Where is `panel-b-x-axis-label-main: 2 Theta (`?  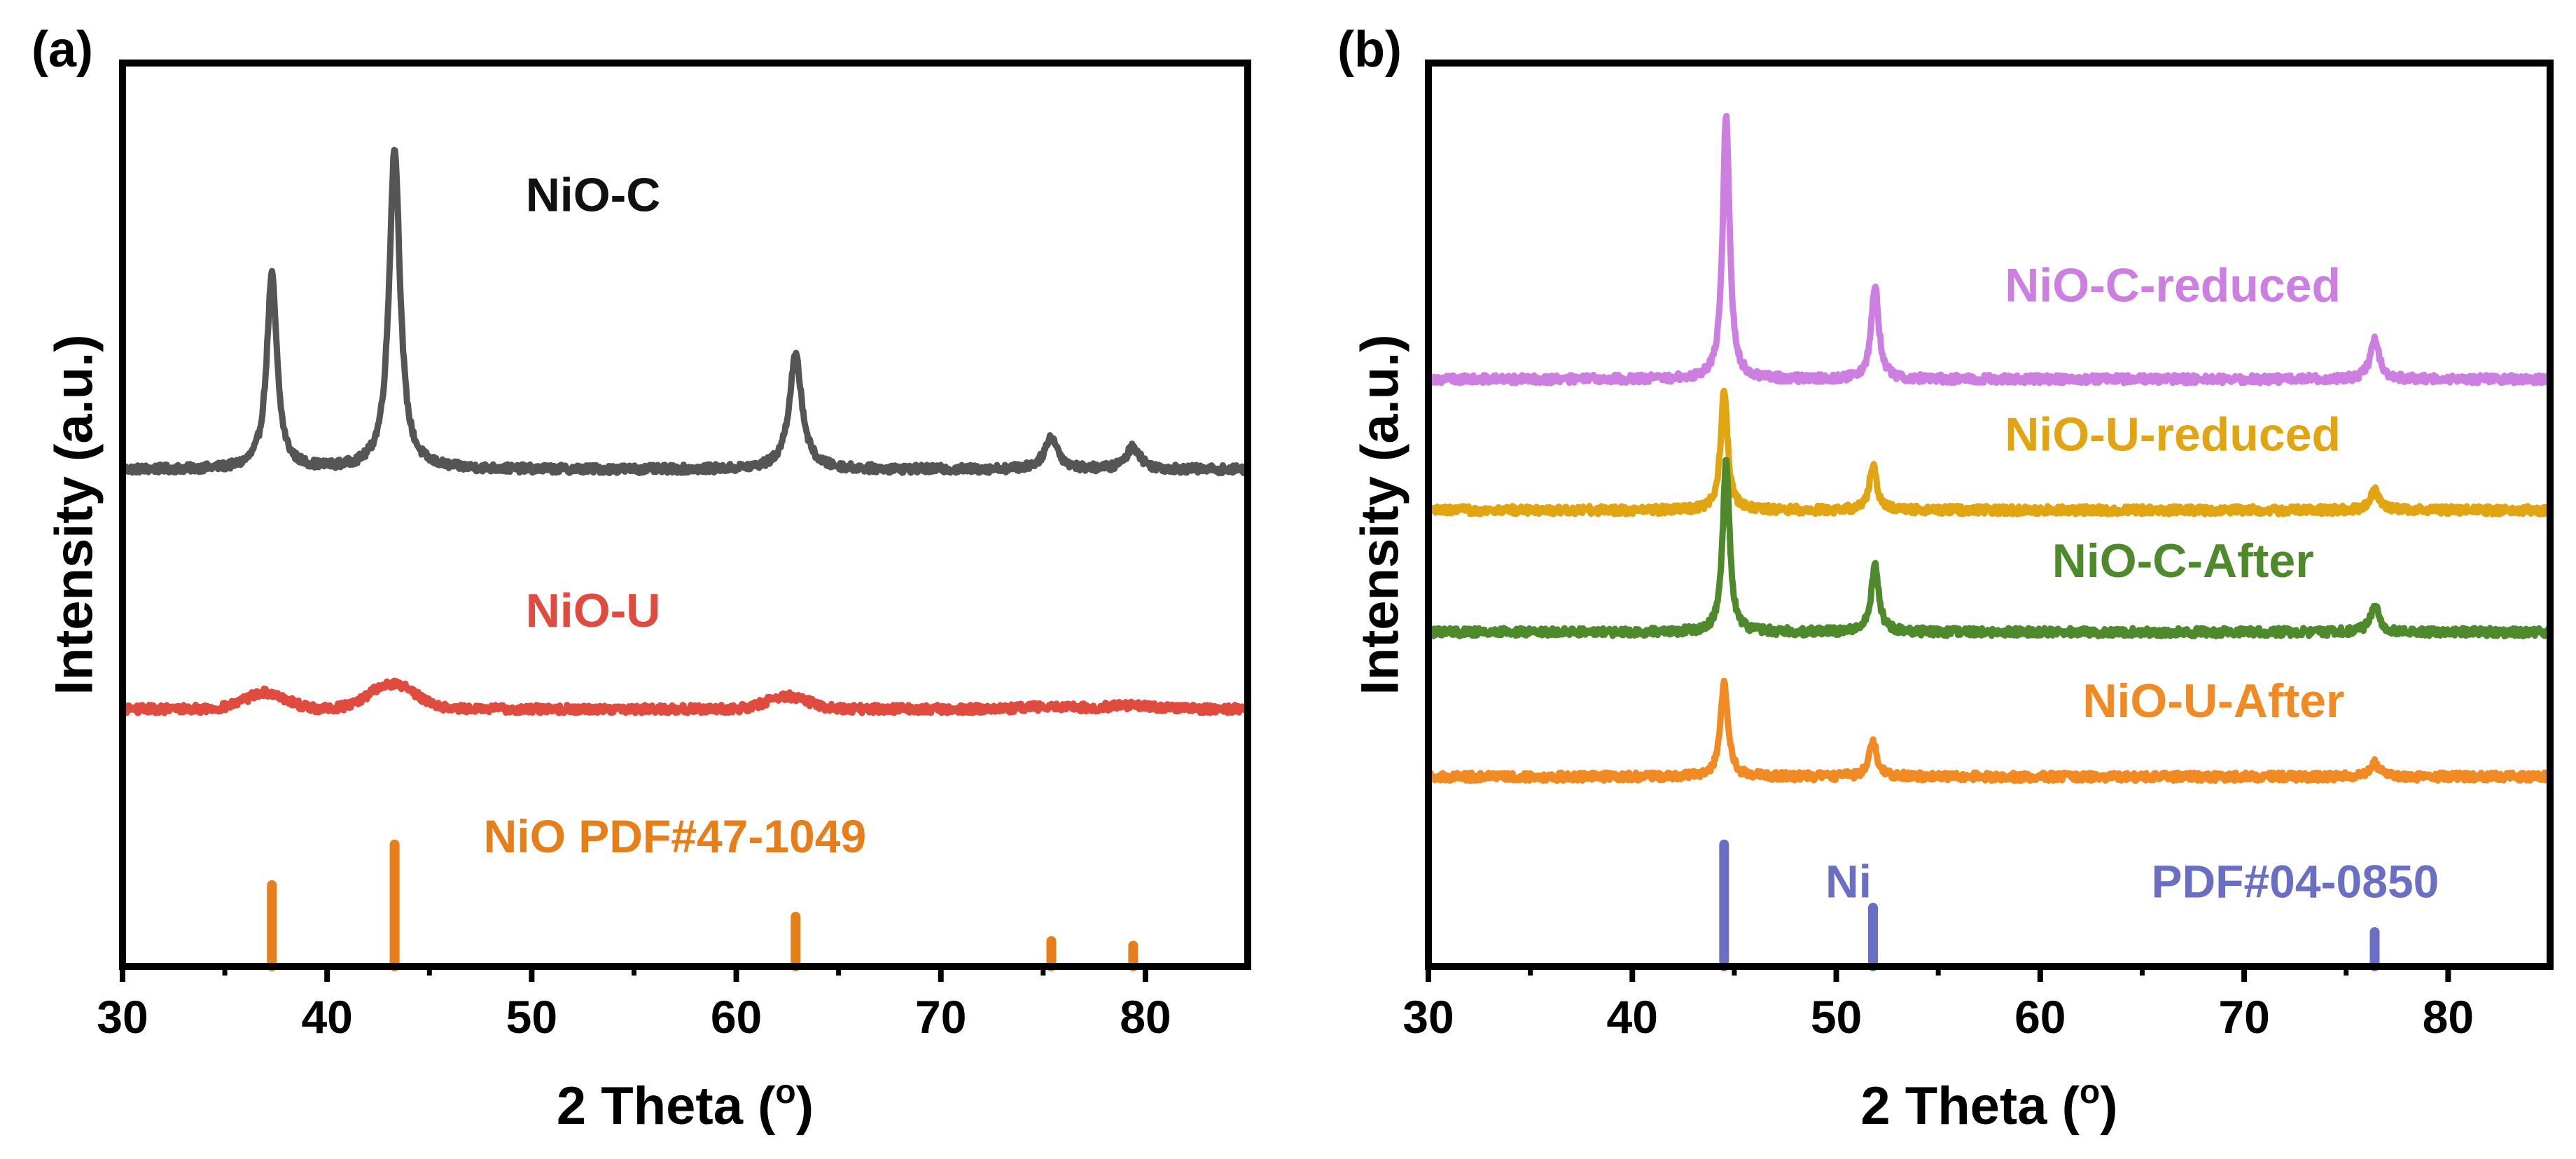
panel-b-x-axis-label-main: 2 Theta ( is located at coordinates (1970, 1106).